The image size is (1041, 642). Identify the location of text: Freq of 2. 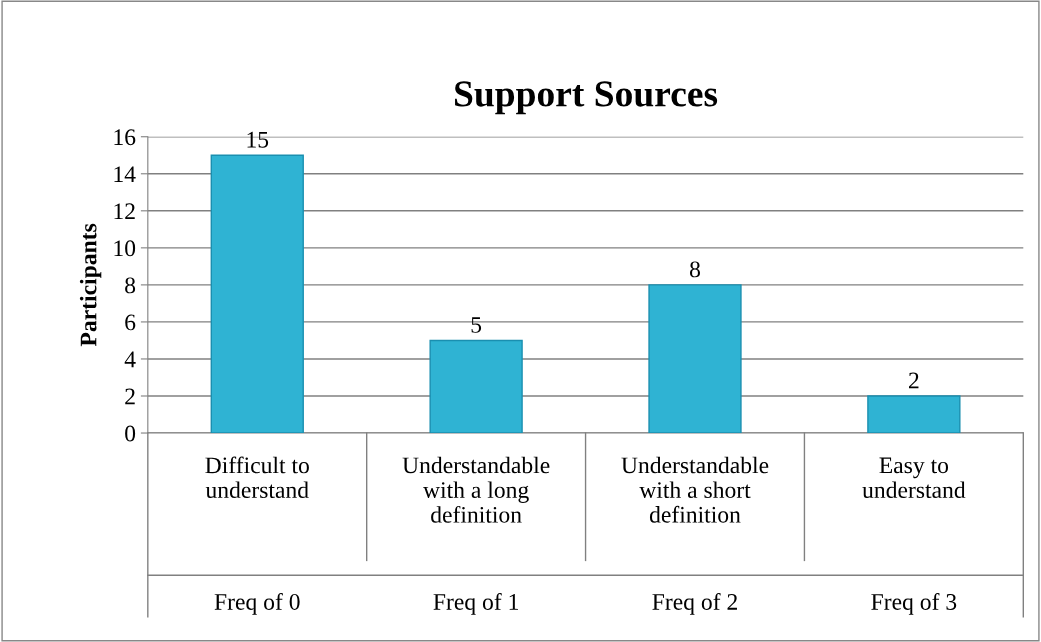
(694, 604).